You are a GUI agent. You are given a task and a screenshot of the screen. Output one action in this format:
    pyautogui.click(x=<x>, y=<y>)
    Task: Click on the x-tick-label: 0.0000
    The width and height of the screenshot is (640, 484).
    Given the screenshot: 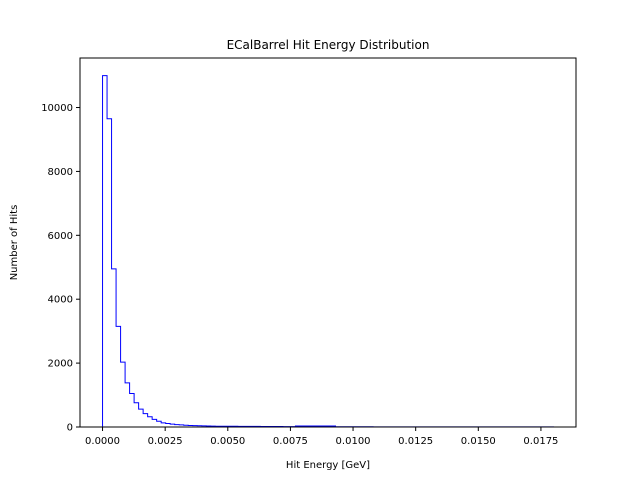 What is the action you would take?
    pyautogui.click(x=102, y=441)
    